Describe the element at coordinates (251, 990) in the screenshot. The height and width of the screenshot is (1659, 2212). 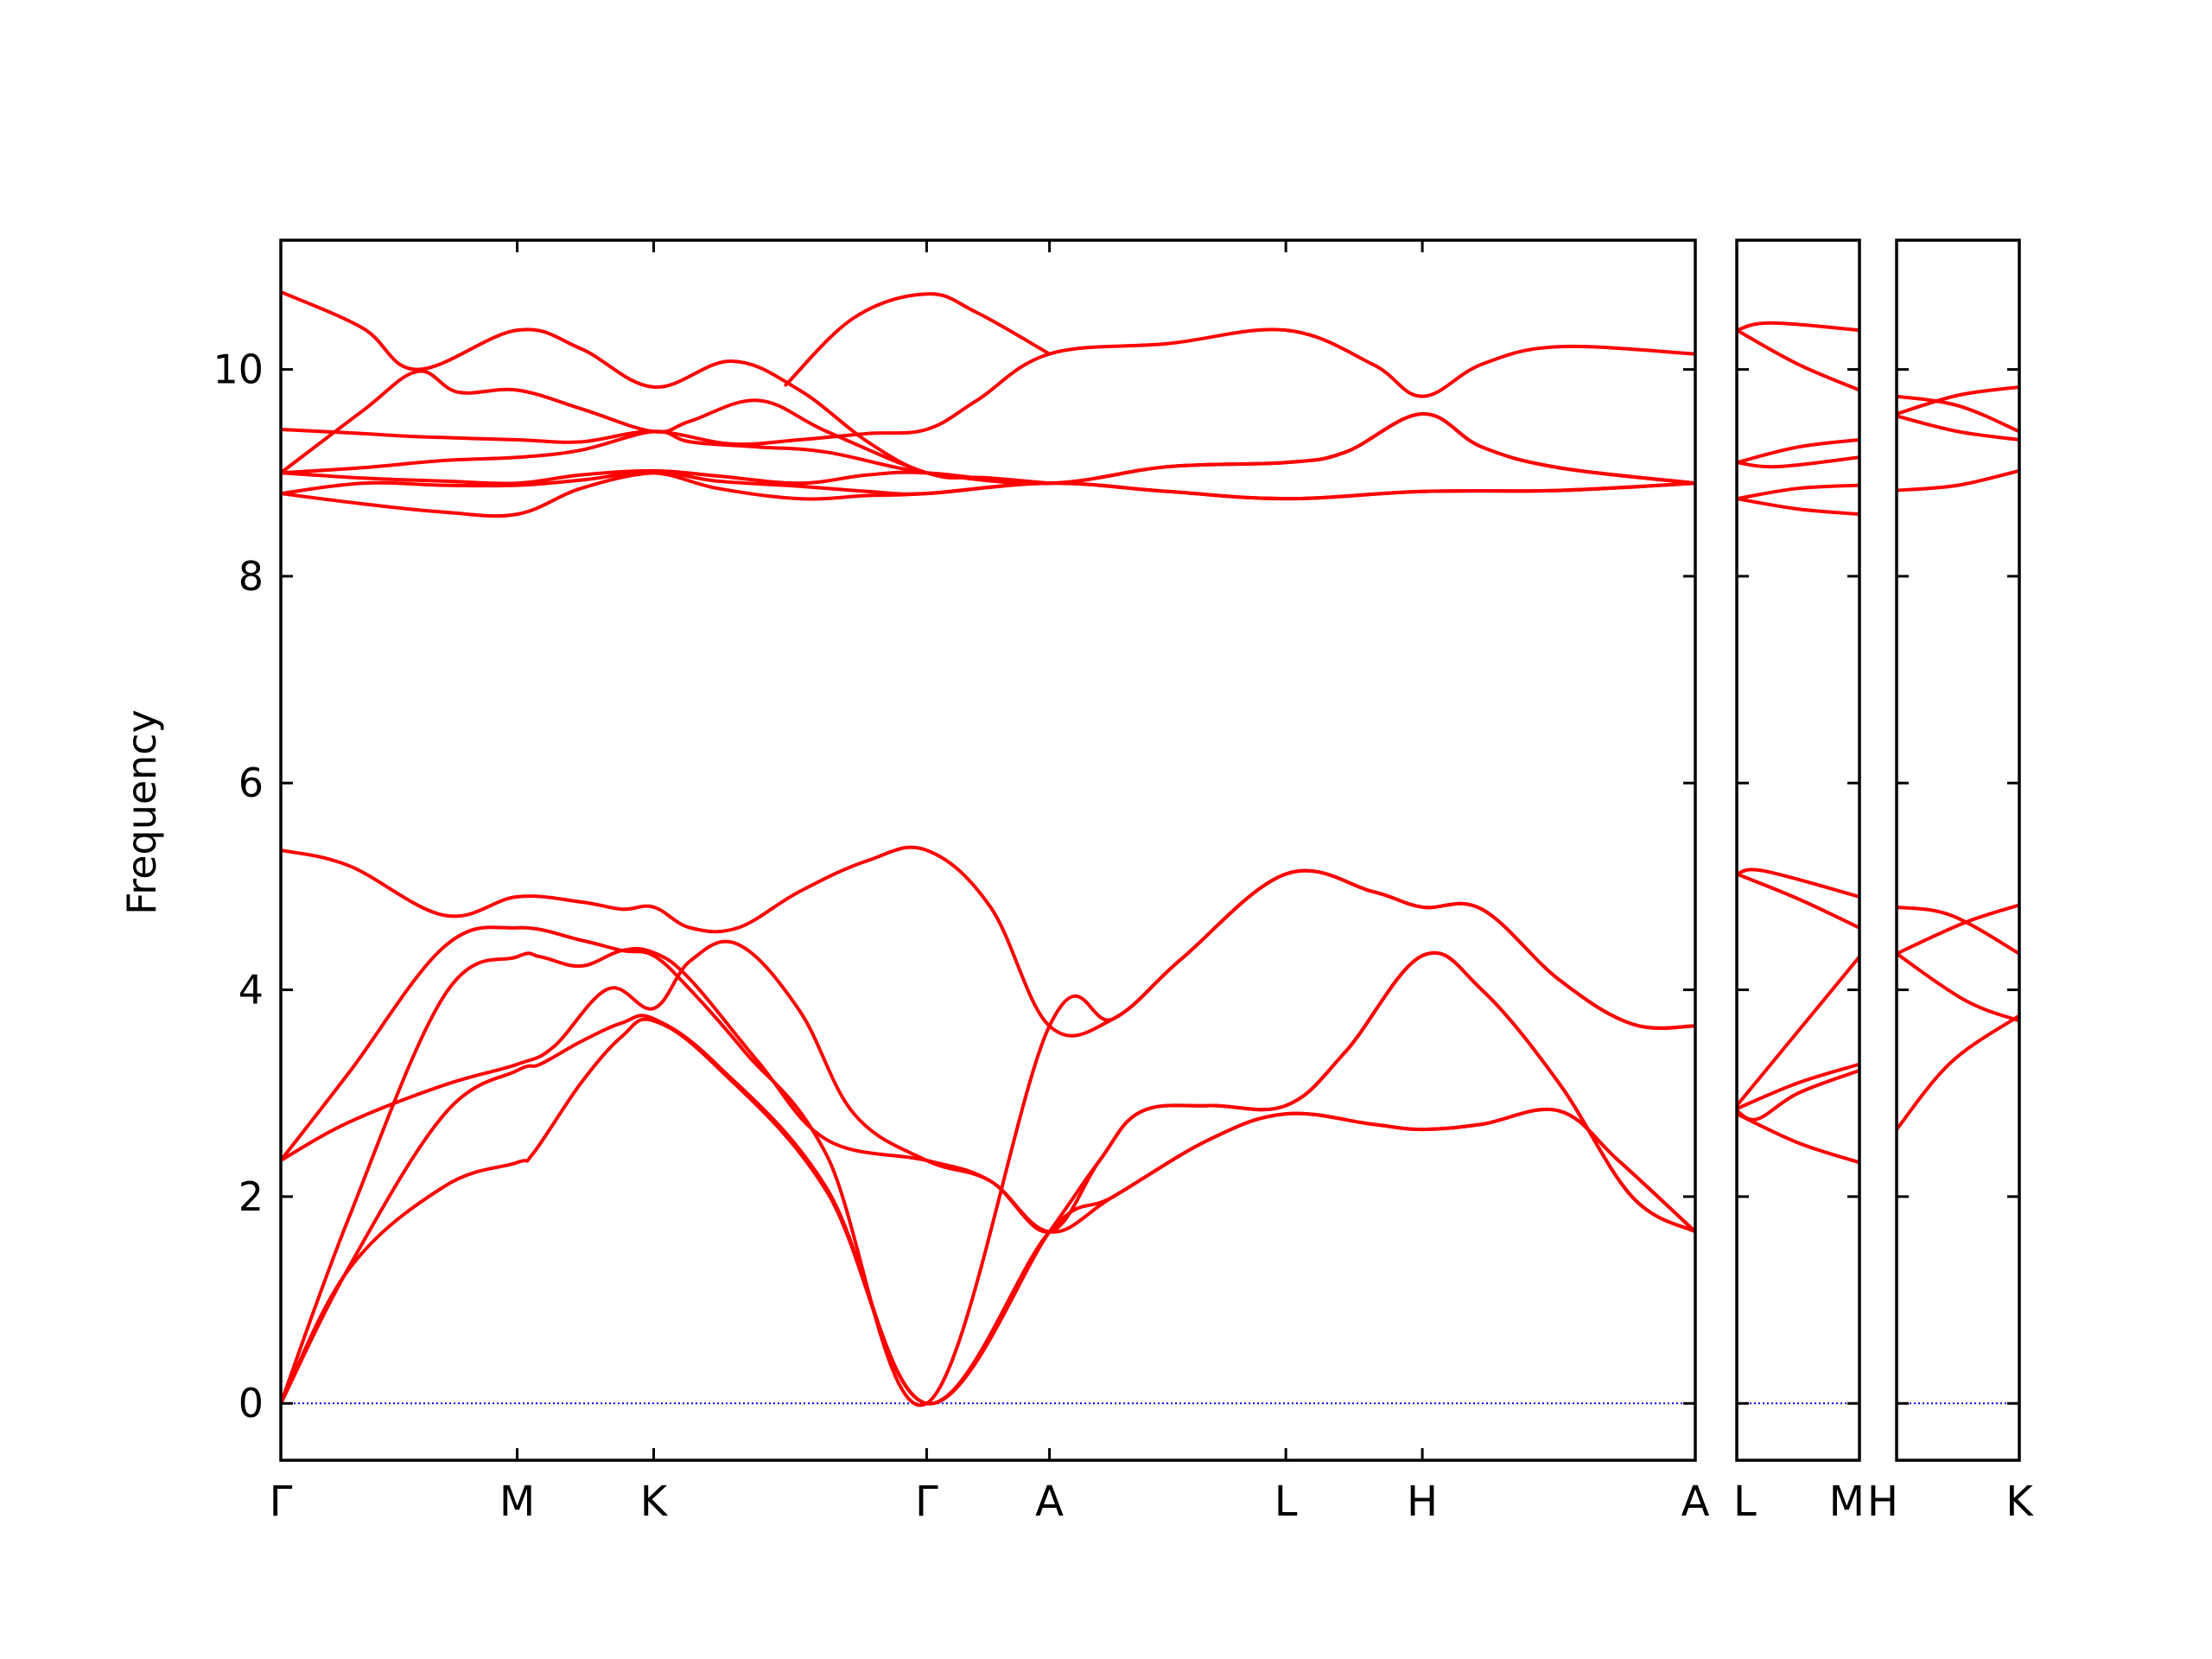
I see `y-tick-label: 4` at that location.